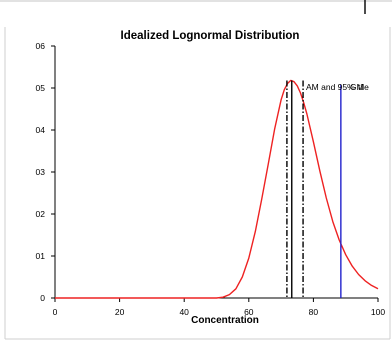 Image resolution: width=392 pixels, height=346 pixels. I want to click on annotation-am-95: AM and 95%, so click(330, 87).